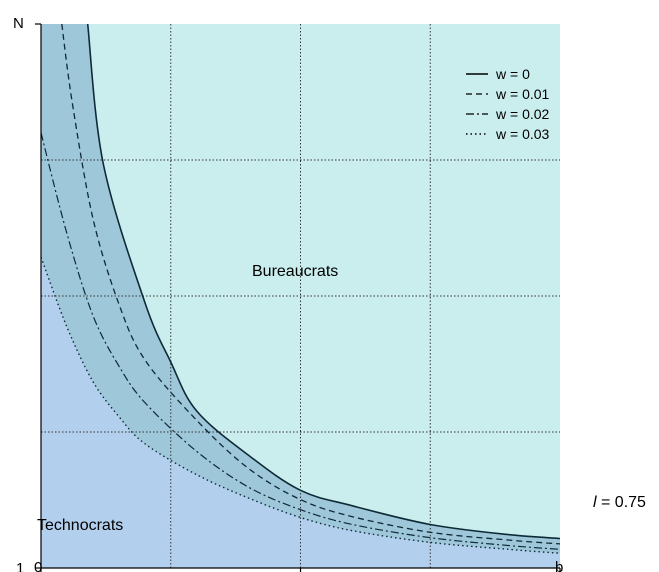 Image resolution: width=659 pixels, height=572 pixels. Describe the element at coordinates (522, 114) in the screenshot. I see `legend-label-3: w = 0.02` at that location.